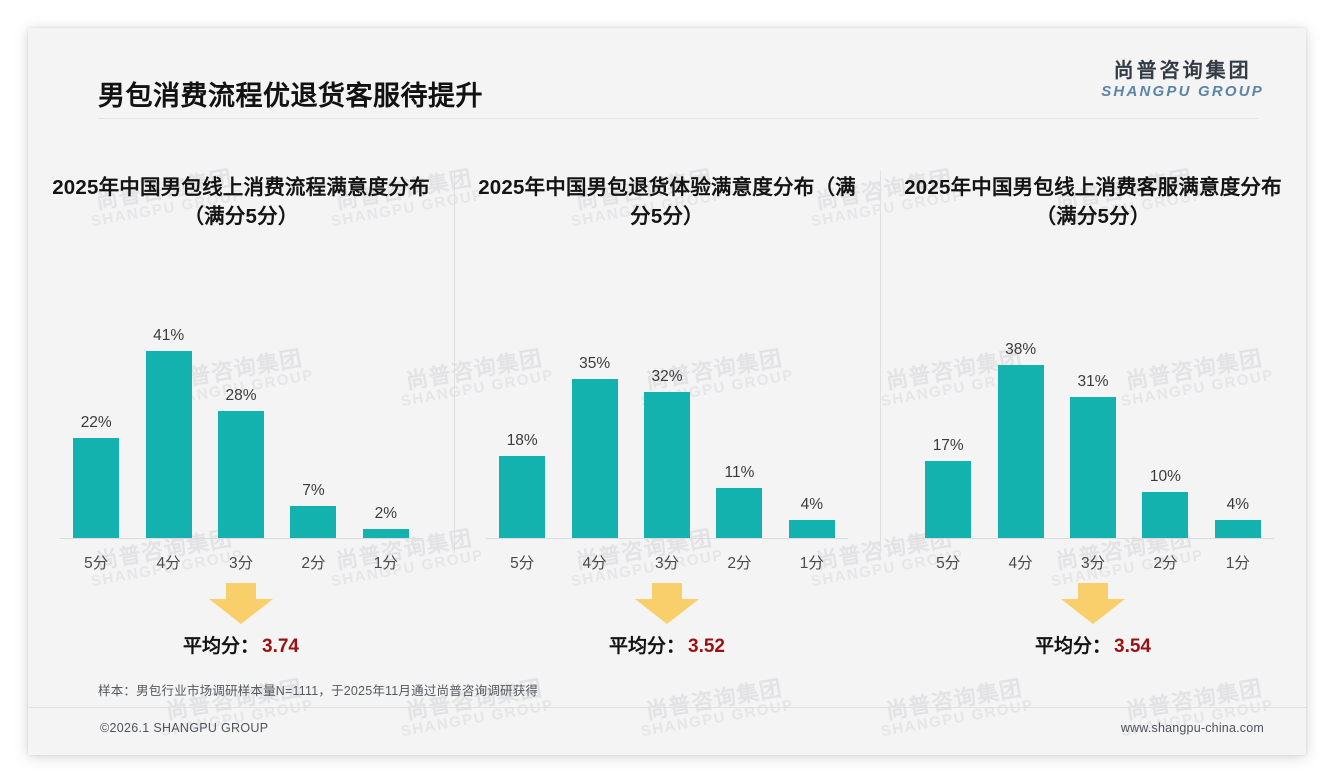  I want to click on chart-title: 2025年中国男包线上消费客服满意度分布（满分5分）, so click(1093, 202).